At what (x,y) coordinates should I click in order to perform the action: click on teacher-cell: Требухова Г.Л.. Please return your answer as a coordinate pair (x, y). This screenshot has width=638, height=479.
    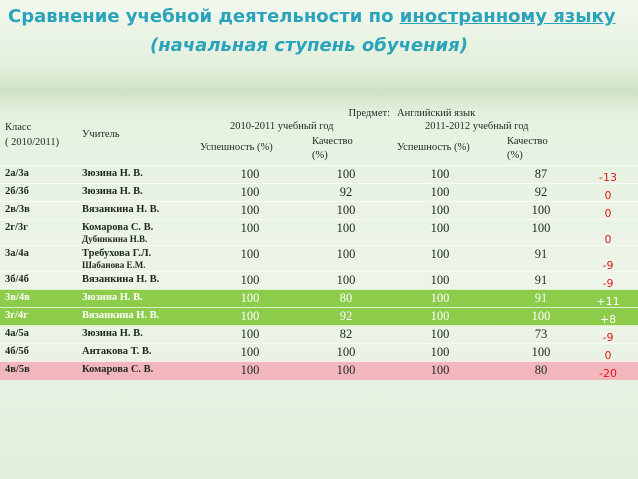
    Looking at the image, I should click on (117, 253).